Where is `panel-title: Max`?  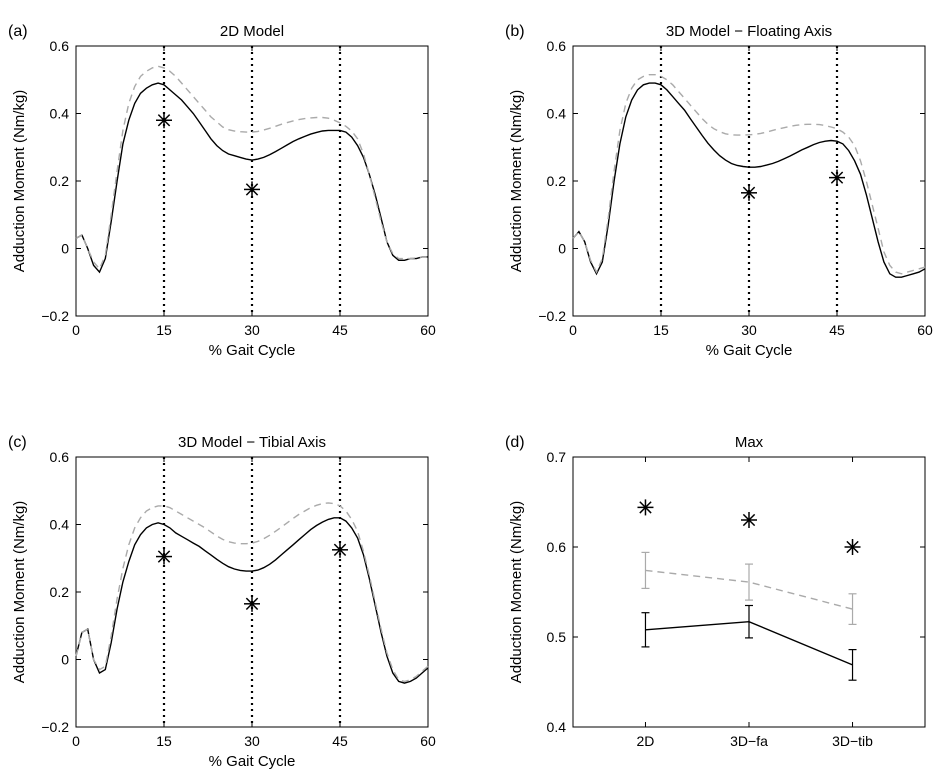
panel-title: Max is located at coordinates (749, 442).